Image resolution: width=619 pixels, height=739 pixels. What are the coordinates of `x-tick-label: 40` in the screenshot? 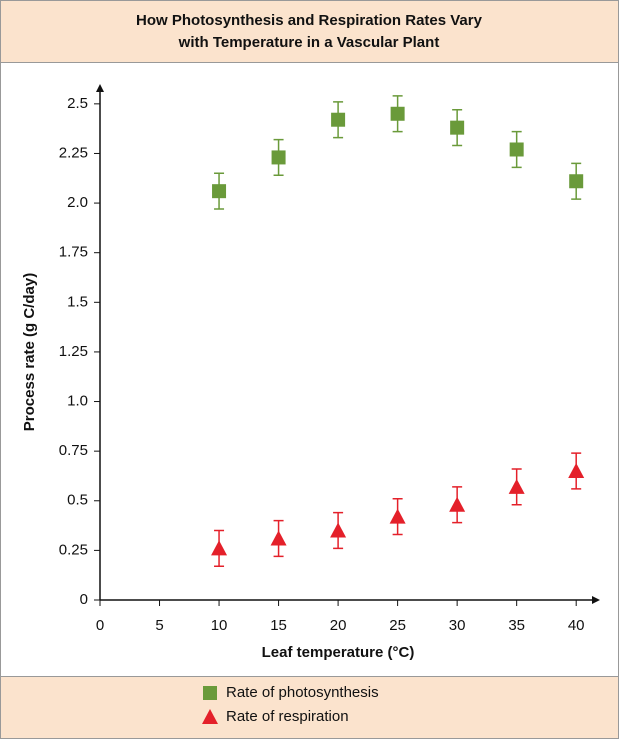 It's located at (576, 625).